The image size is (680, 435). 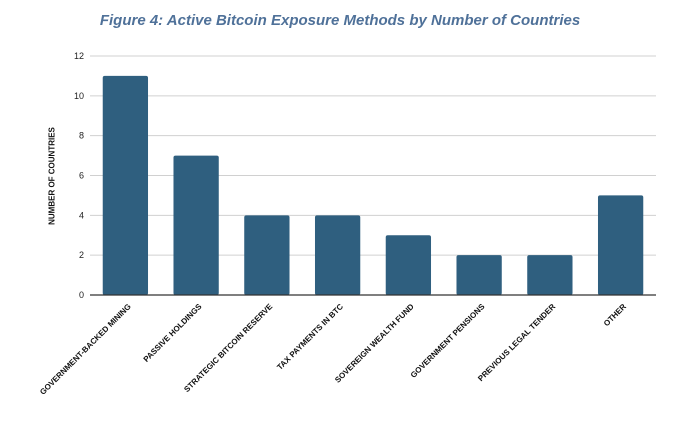 What do you see at coordinates (81, 215) in the screenshot?
I see `y-tick-label: 4` at bounding box center [81, 215].